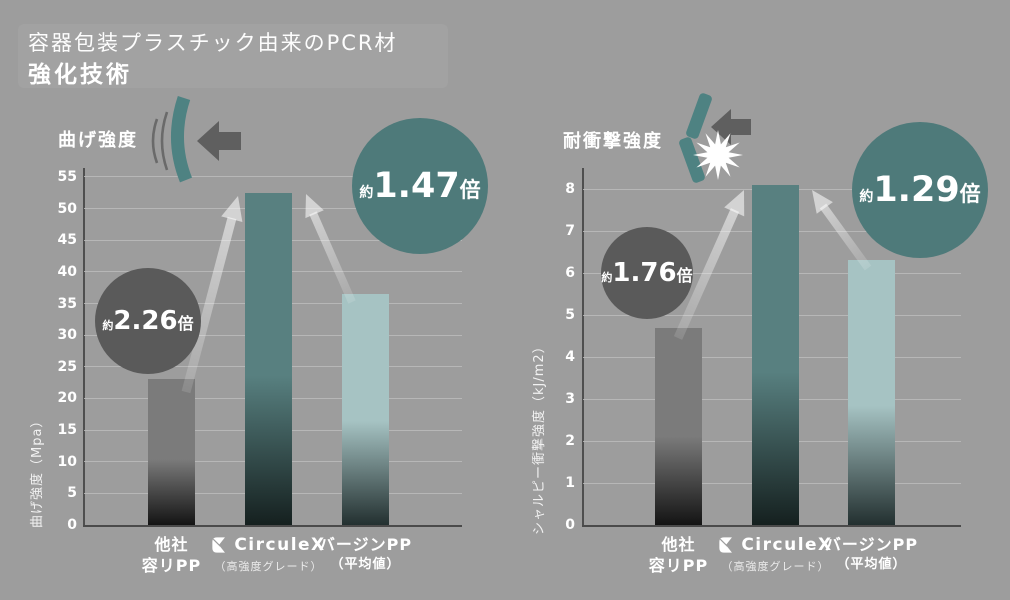  Describe the element at coordinates (196, 139) in the screenshot. I see `bend-flex-icon` at that location.